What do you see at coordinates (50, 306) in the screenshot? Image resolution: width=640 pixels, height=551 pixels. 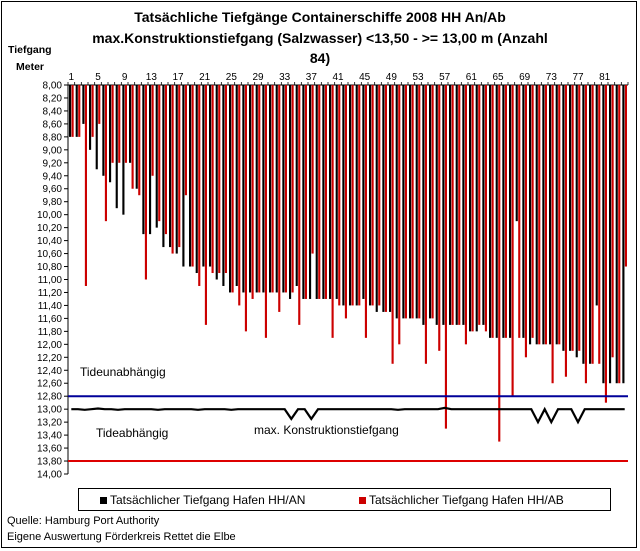 I see `y-tick-label: 11,40` at bounding box center [50, 306].